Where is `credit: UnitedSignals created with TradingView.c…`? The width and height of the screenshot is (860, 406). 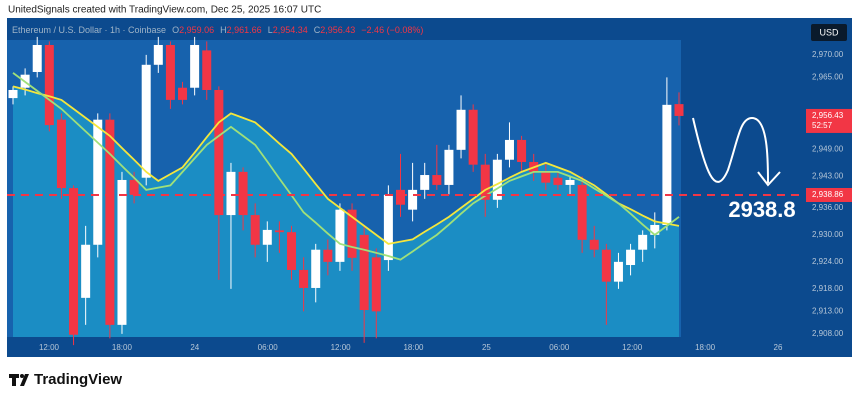 credit: UnitedSignals created with TradingView.c… is located at coordinates (164, 10).